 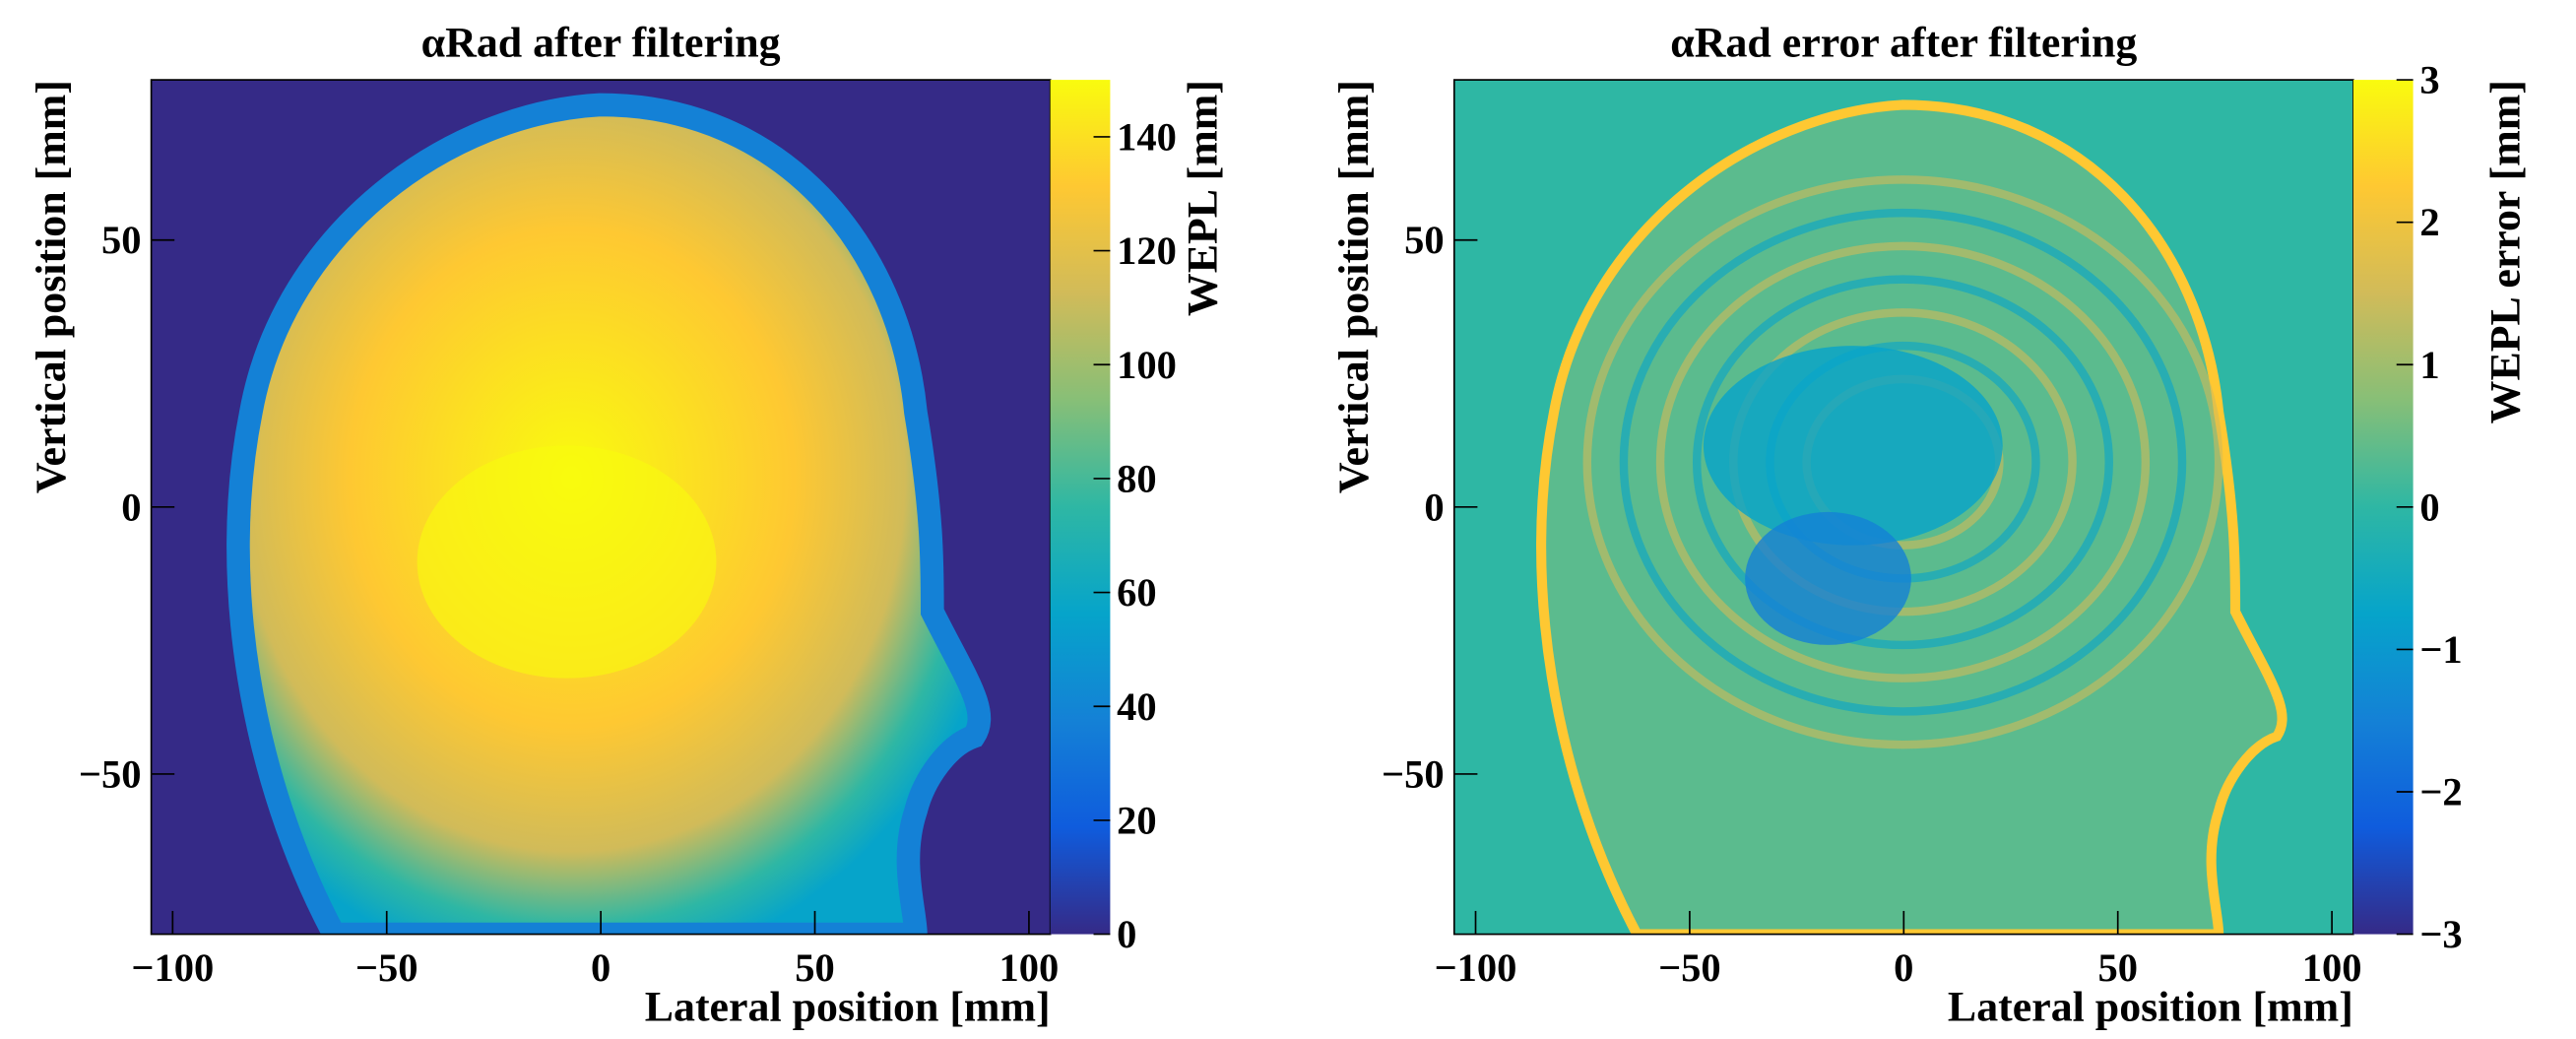 I want to click on colorbar-tick-label: 60, so click(x=1137, y=592).